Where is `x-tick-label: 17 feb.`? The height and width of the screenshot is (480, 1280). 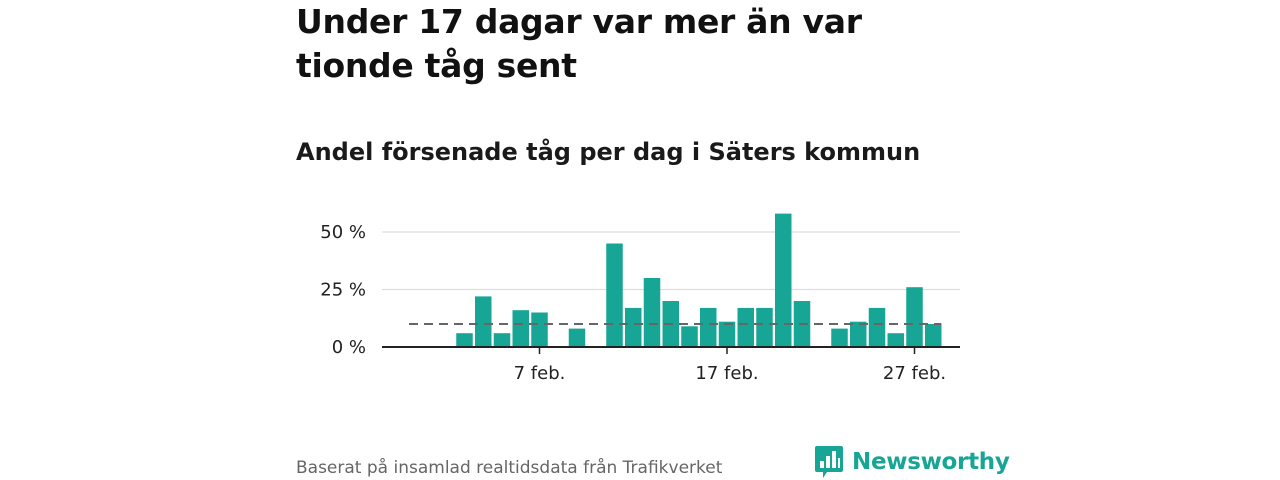 x-tick-label: 17 feb. is located at coordinates (726, 373).